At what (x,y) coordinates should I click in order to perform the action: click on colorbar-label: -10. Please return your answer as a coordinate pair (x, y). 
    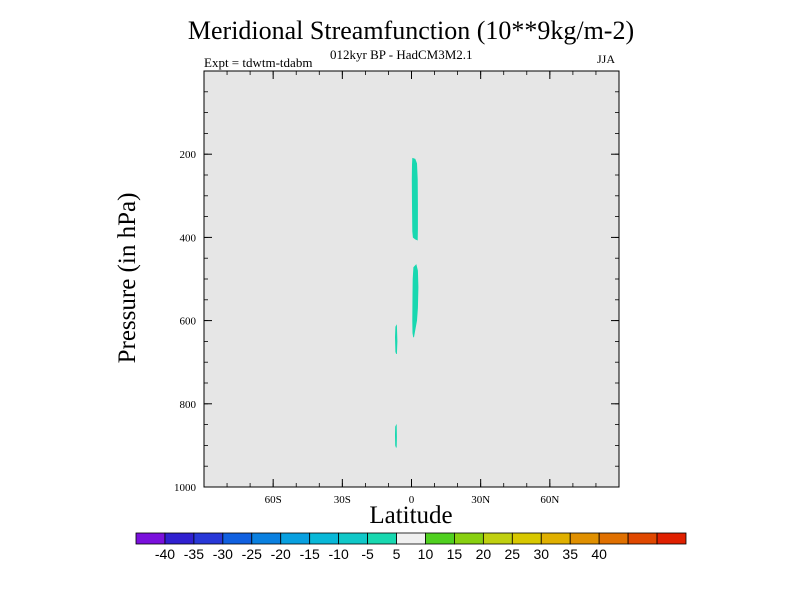
    Looking at the image, I should click on (339, 554).